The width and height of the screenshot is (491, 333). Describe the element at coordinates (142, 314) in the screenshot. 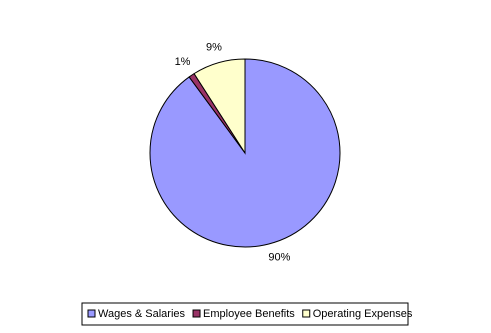

I see `legend-label: Wages & Salaries` at that location.